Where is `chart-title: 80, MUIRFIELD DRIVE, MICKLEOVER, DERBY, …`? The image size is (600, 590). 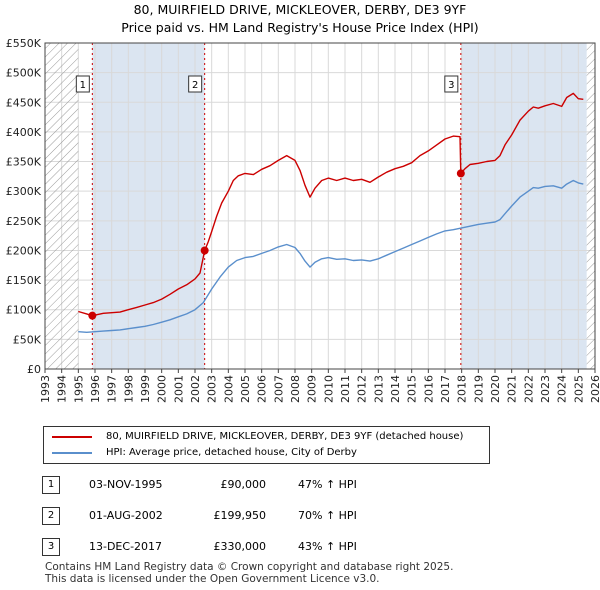 chart-title: 80, MUIRFIELD DRIVE, MICKLEOVER, DERBY, … is located at coordinates (300, 9).